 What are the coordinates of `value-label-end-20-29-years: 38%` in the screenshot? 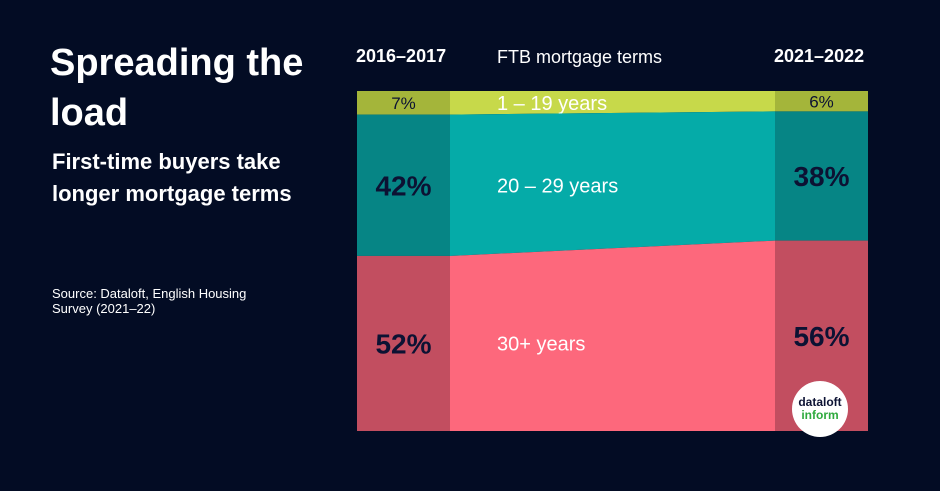 It's located at (821, 176).